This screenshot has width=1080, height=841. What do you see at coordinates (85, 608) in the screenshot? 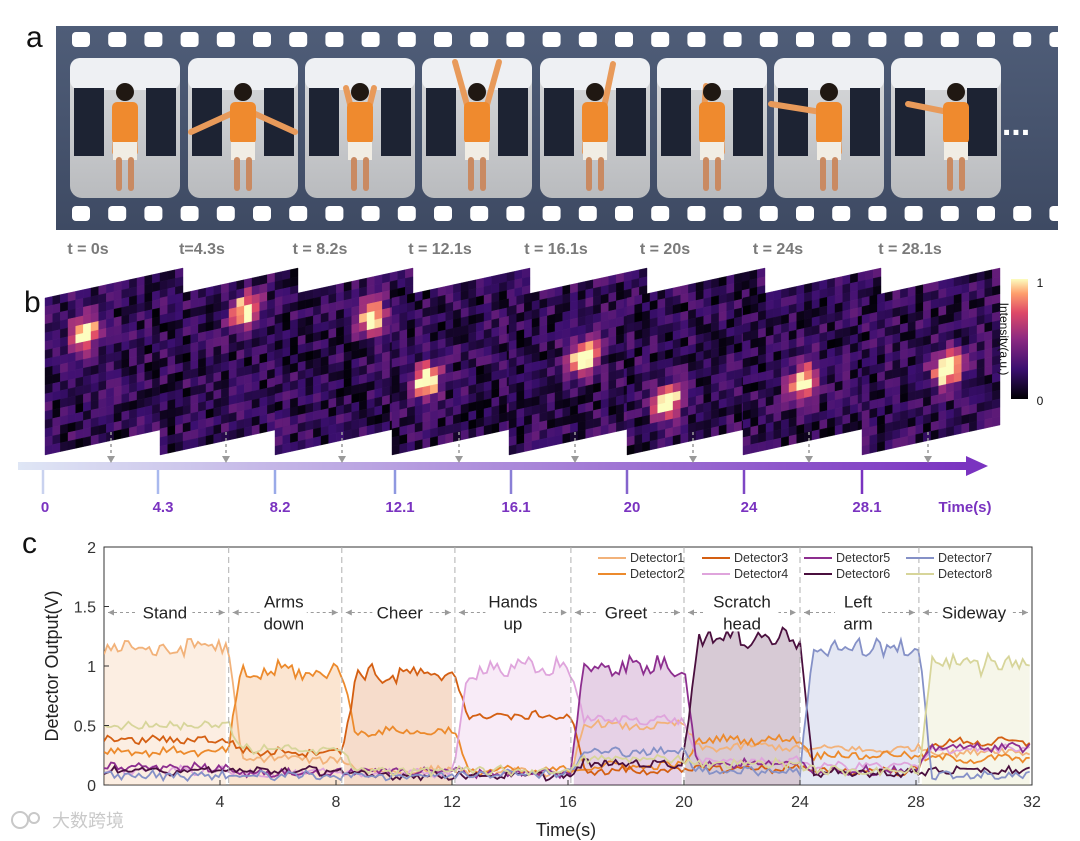
I see `y-tick-label: 1.5` at bounding box center [85, 608].